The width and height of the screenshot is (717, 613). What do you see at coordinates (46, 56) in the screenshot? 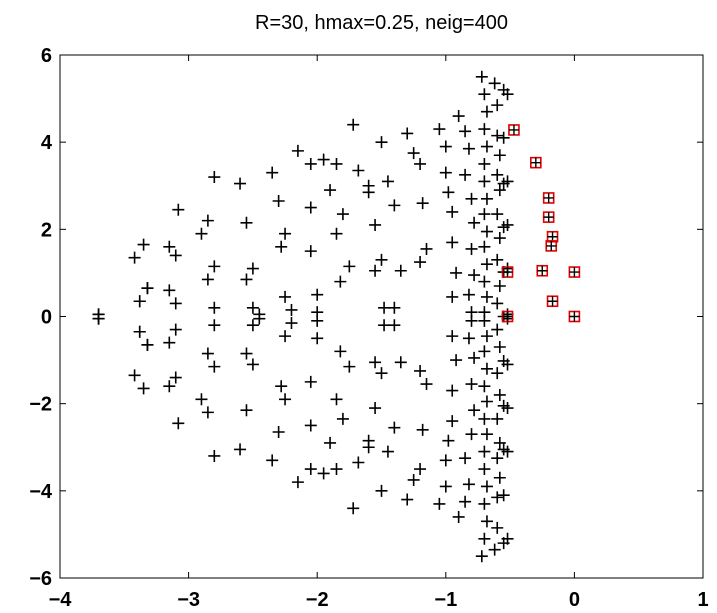
I see `y-tick-label: 6` at bounding box center [46, 56].